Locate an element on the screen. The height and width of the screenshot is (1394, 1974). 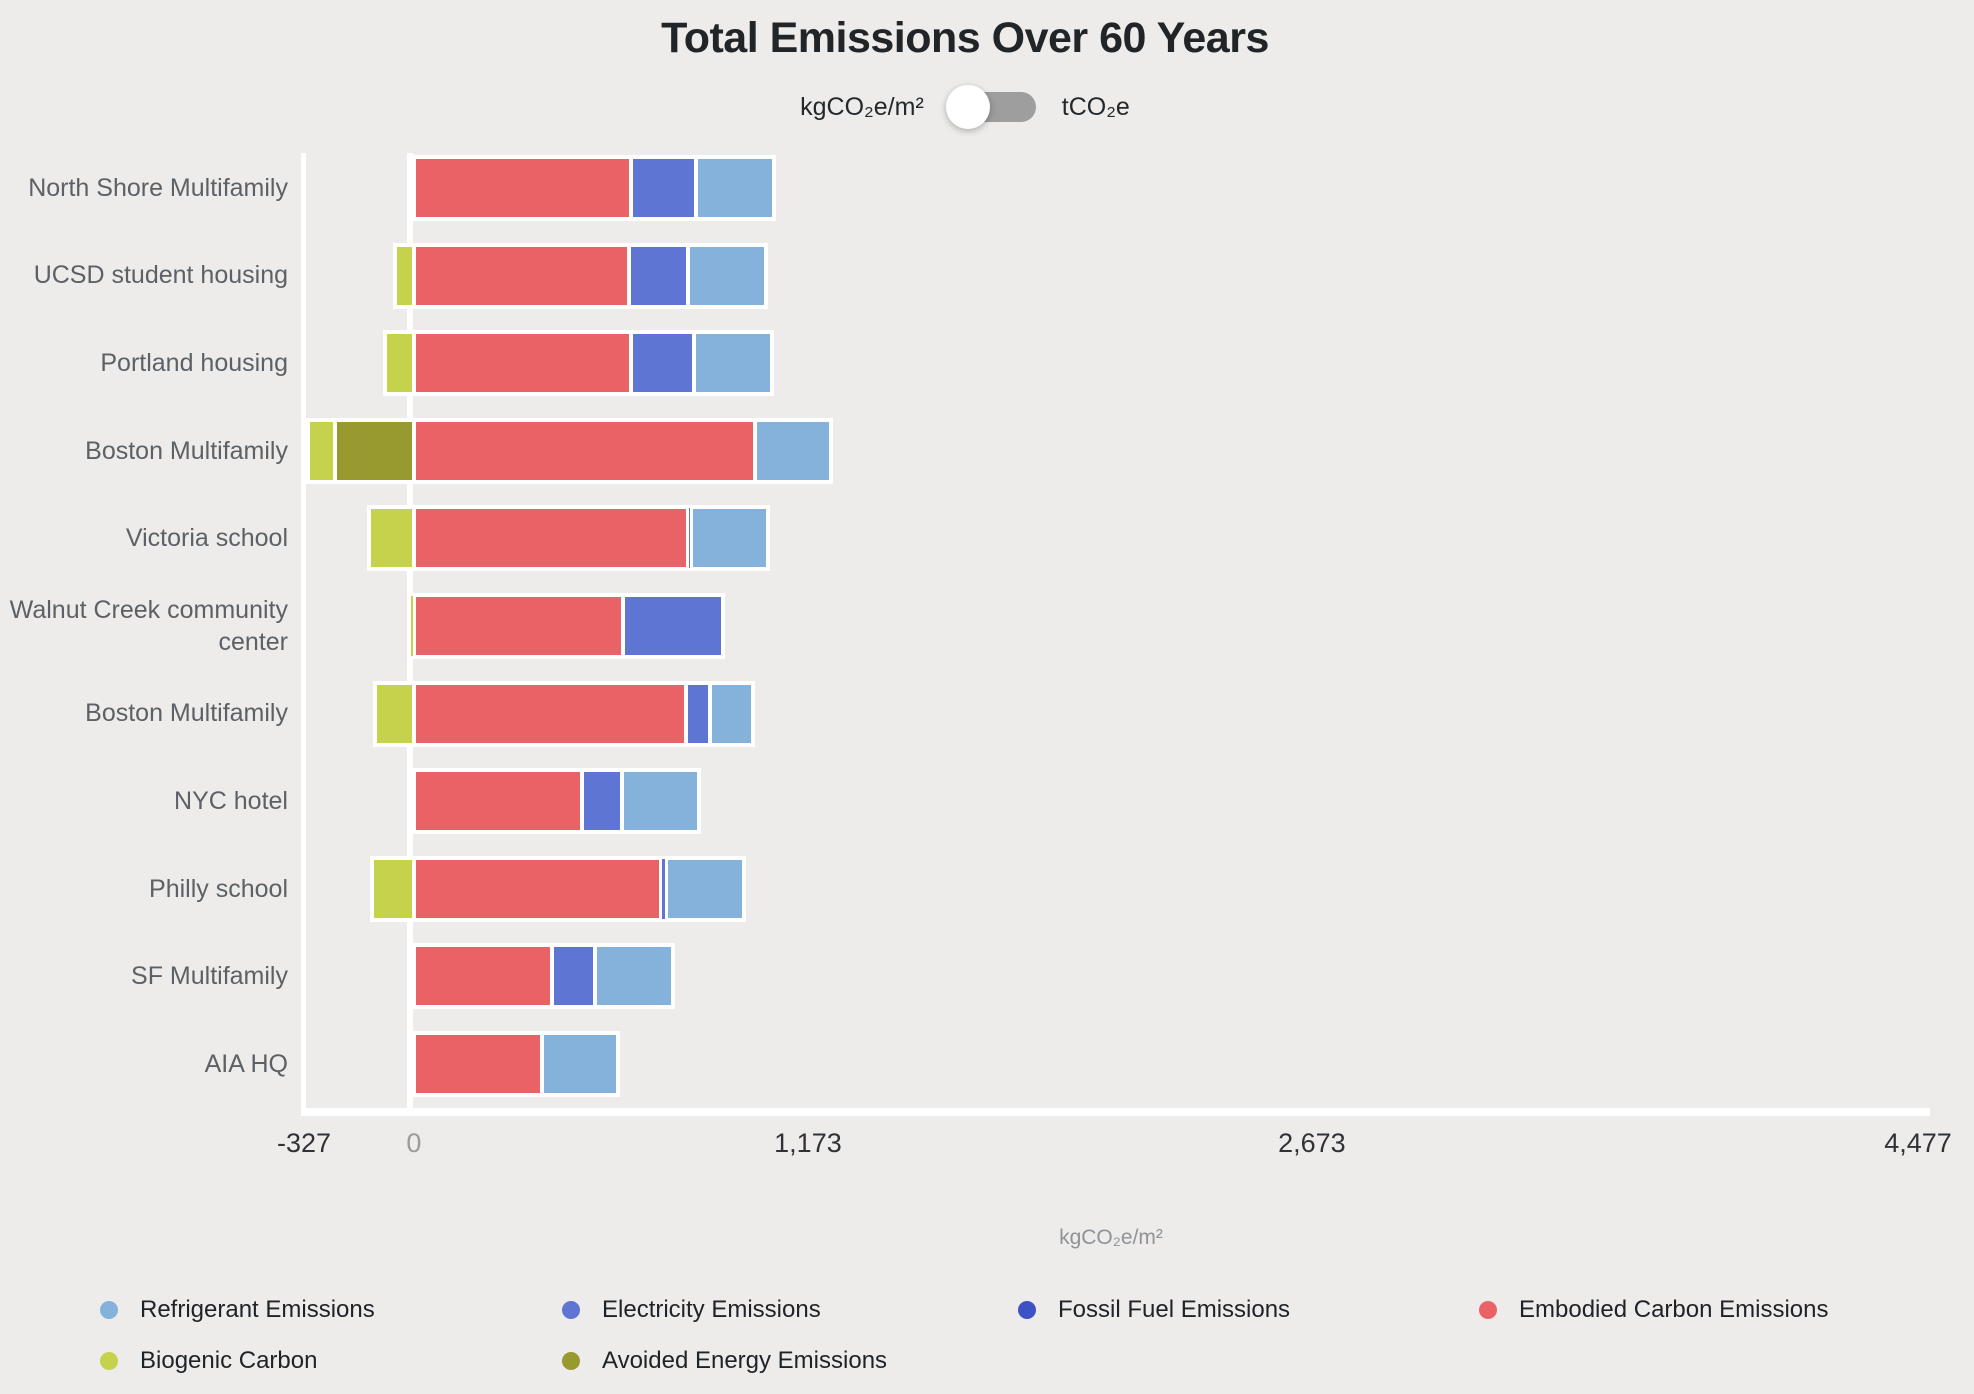
toggle-knob-icon is located at coordinates (967, 107).